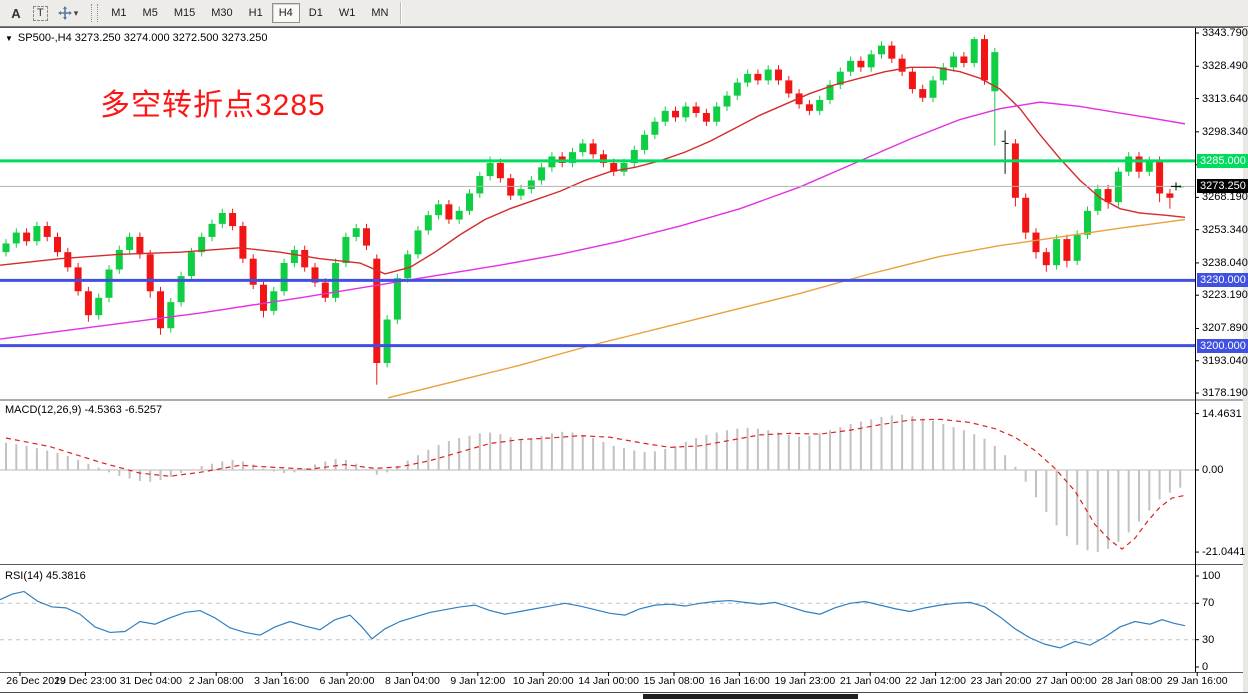  I want to click on horizontal-scrollbar, so click(624, 695).